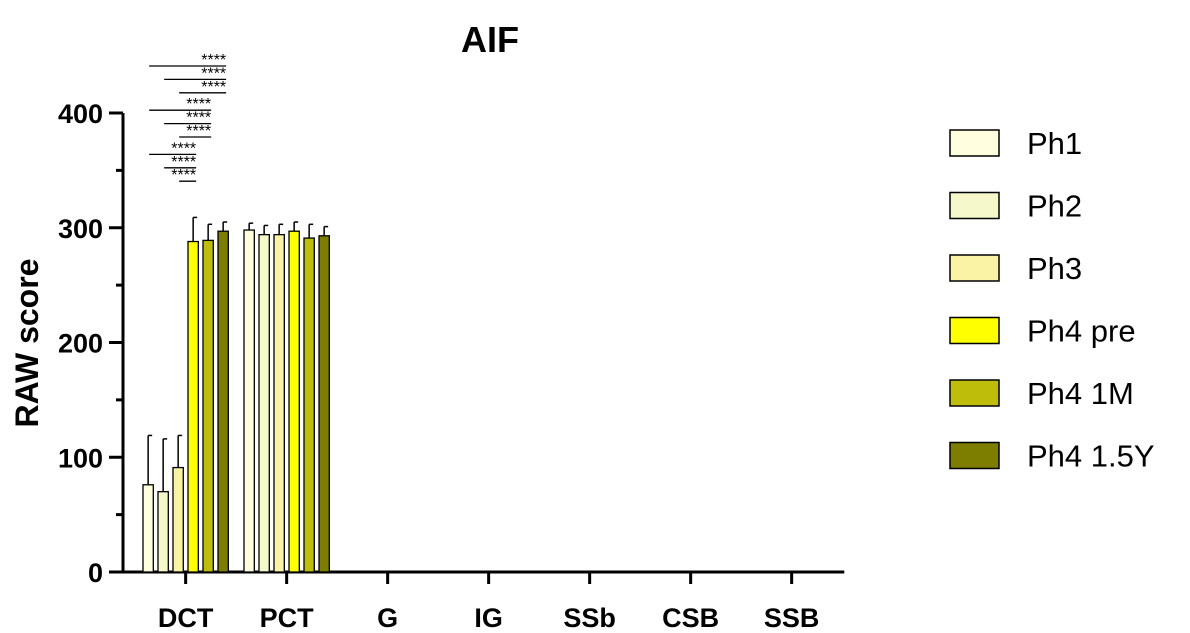  I want to click on x-tick-label: CSB, so click(690, 618).